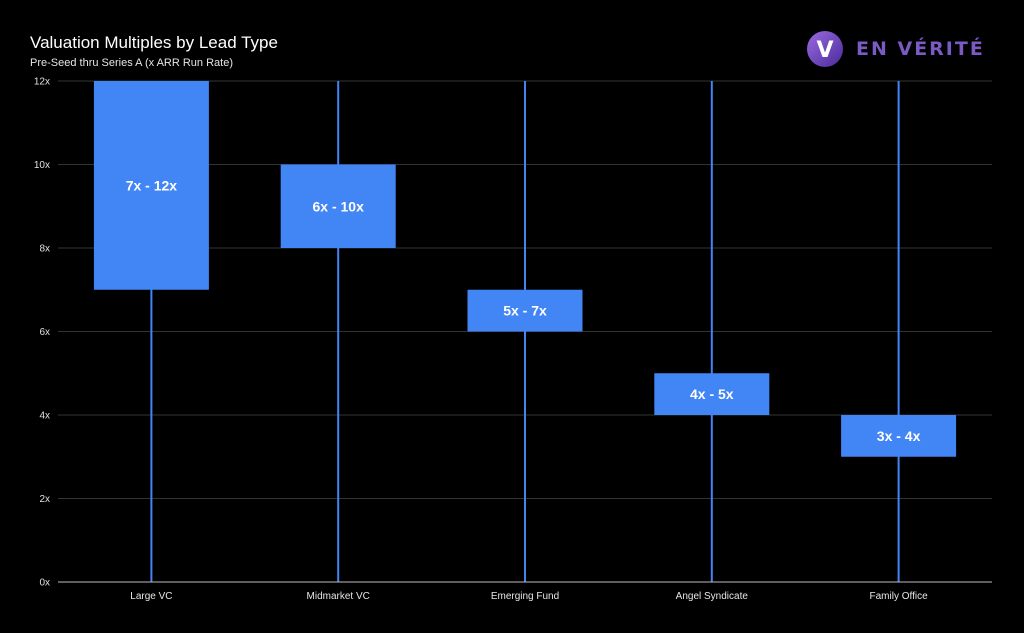  Describe the element at coordinates (44, 583) in the screenshot. I see `y-tick-label: 0x` at that location.